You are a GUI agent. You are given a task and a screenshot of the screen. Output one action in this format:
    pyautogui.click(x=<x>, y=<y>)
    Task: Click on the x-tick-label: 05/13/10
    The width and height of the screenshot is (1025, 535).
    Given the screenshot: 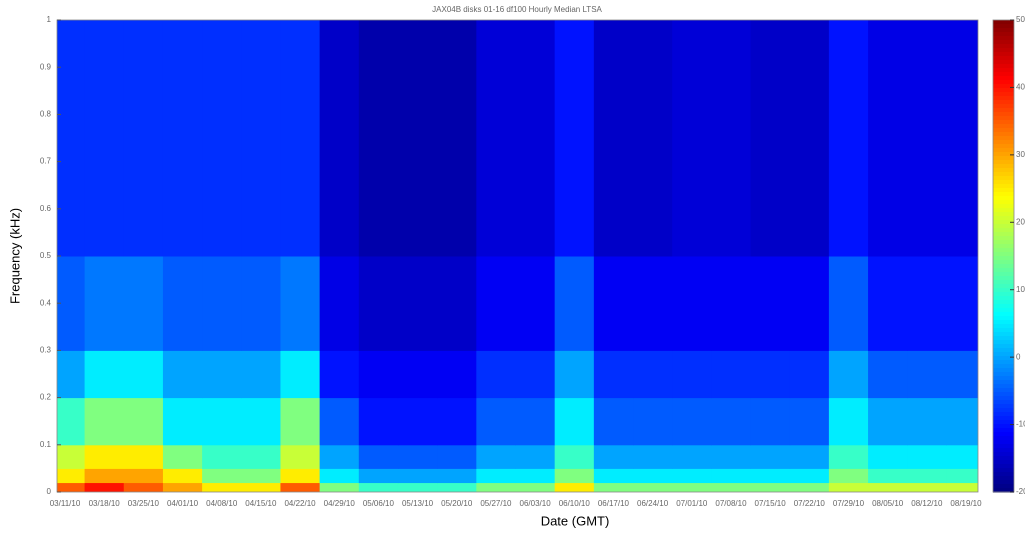 What is the action you would take?
    pyautogui.click(x=418, y=503)
    